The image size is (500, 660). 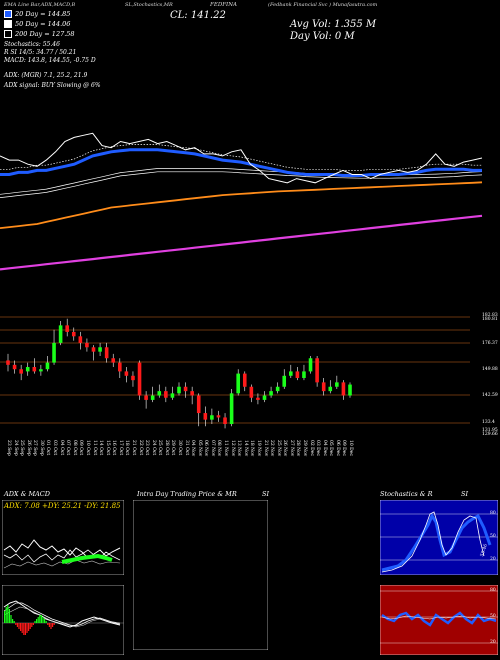 What do you see at coordinates (265, 448) in the screenshot?
I see `date-label: 21 Nov` at bounding box center [265, 448].